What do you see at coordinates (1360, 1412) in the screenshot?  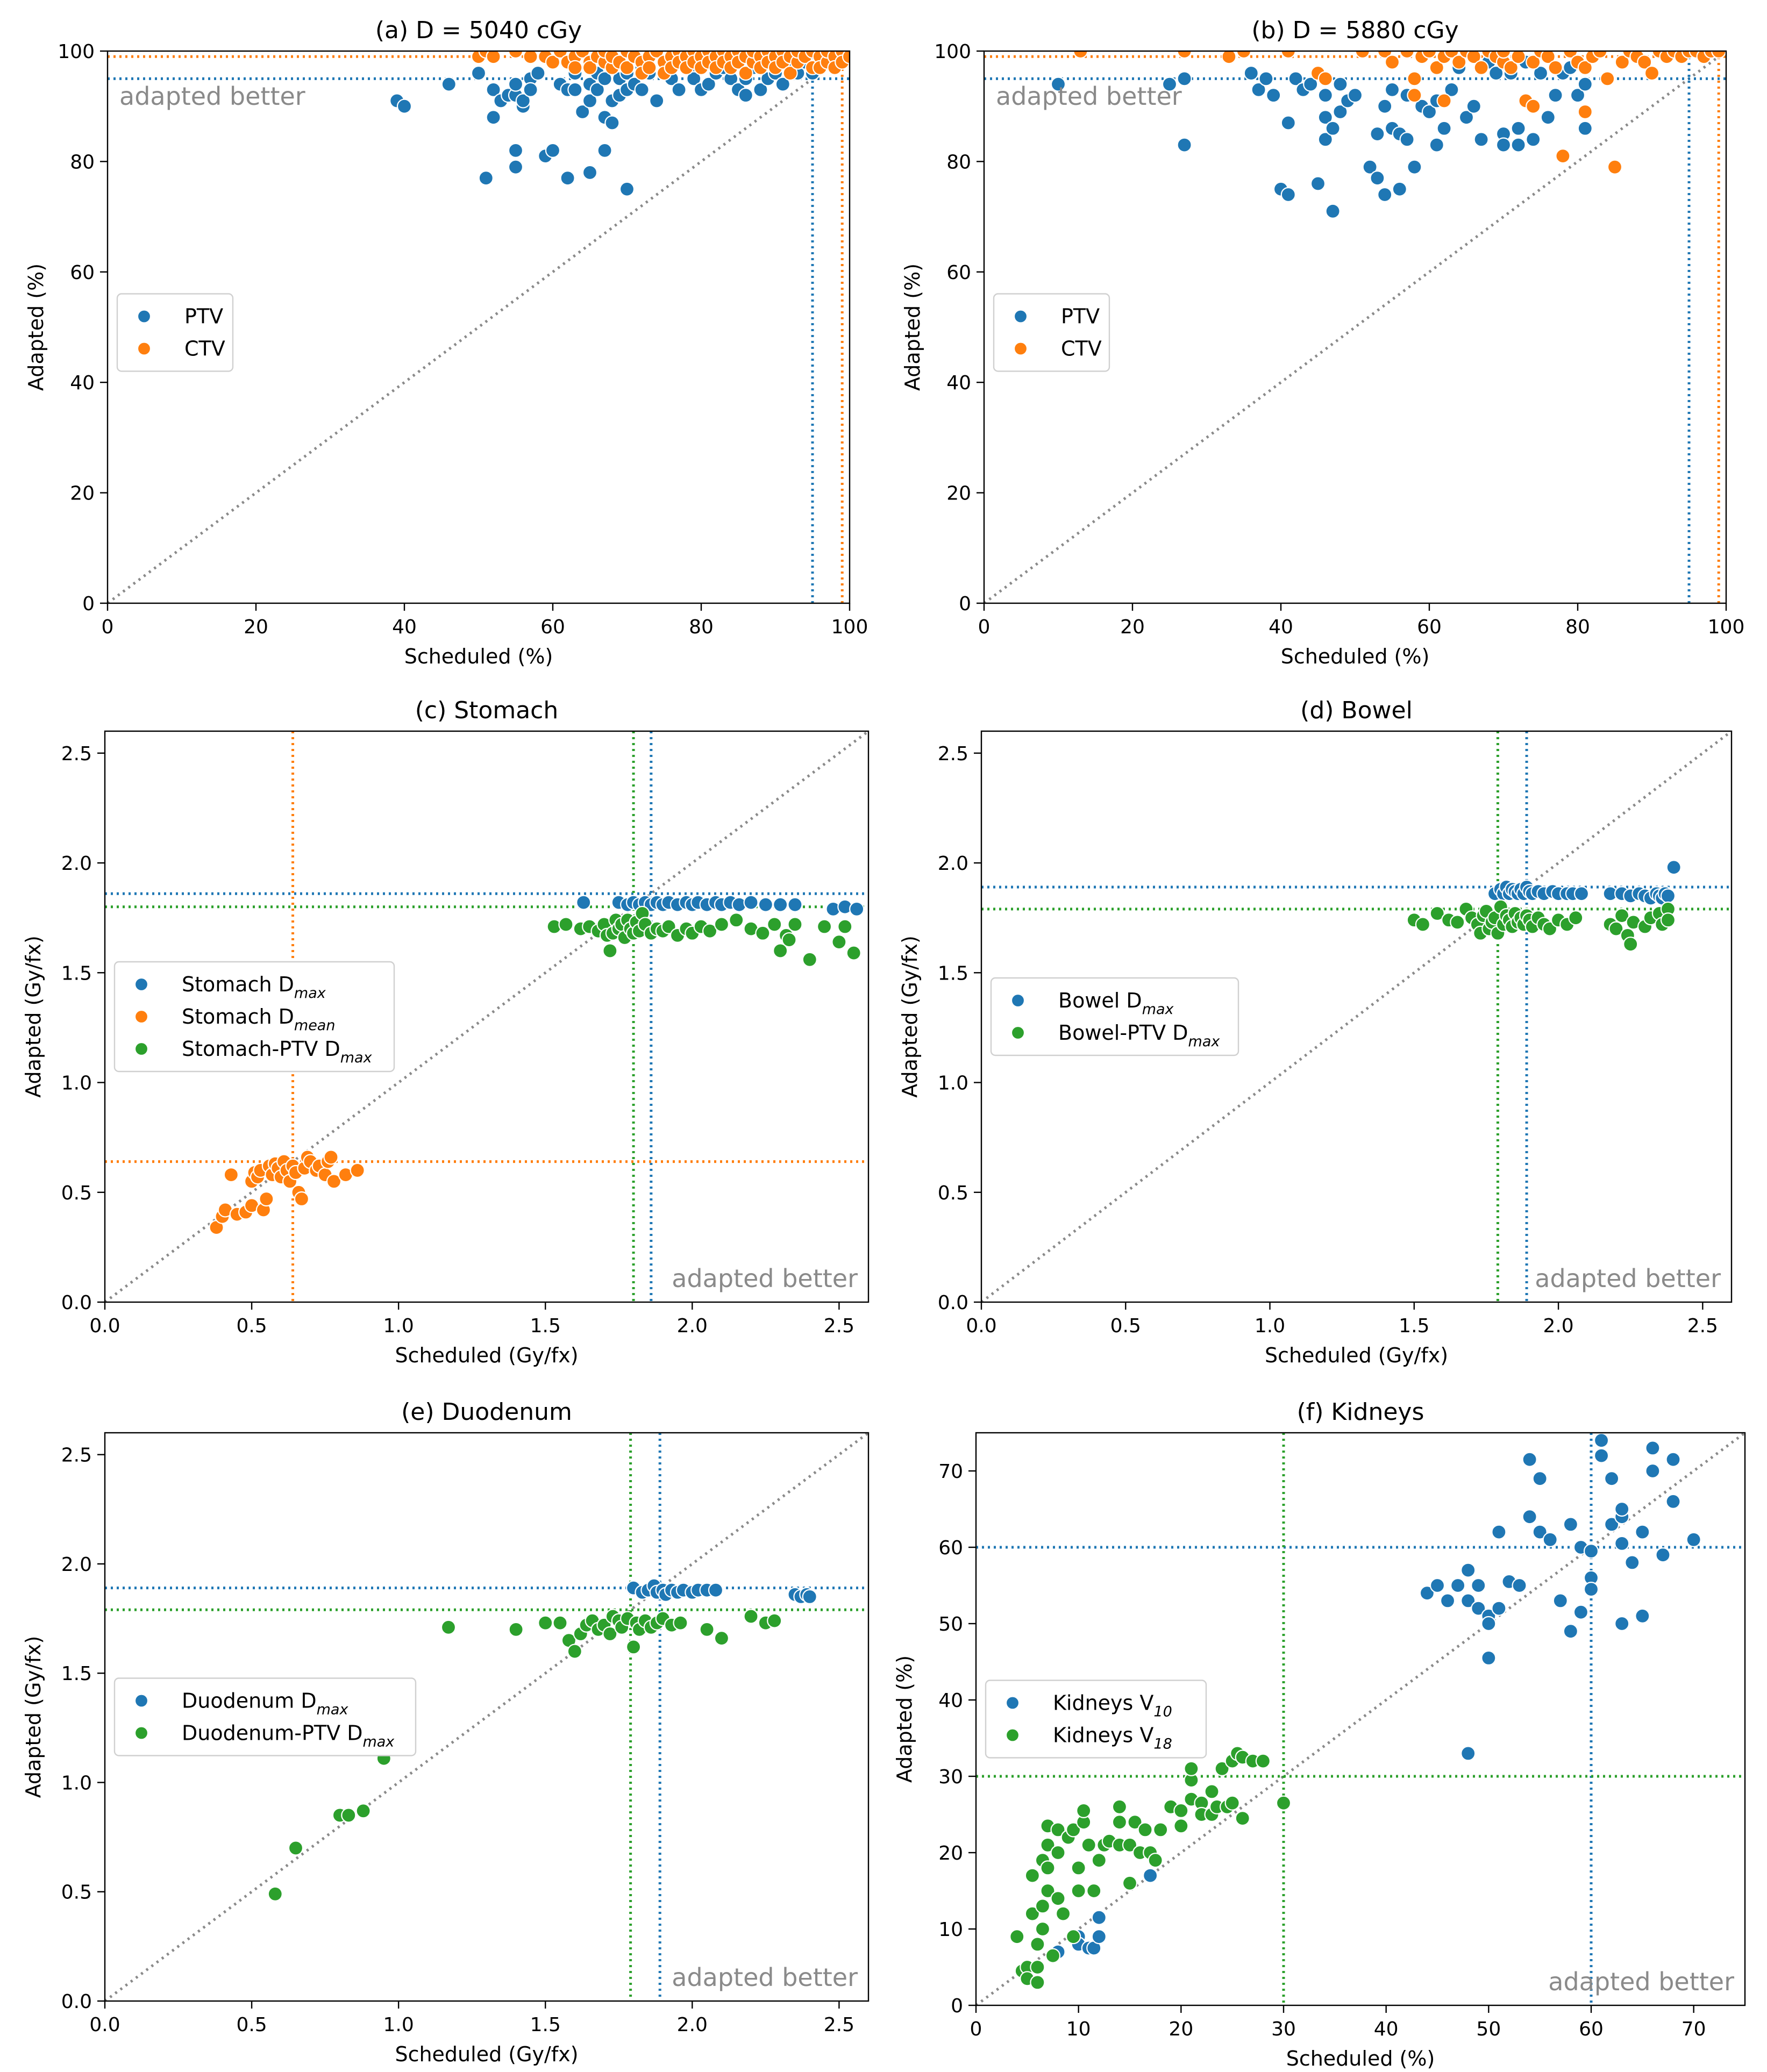 I see `chart-title: (f) Kidneys` at bounding box center [1360, 1412].